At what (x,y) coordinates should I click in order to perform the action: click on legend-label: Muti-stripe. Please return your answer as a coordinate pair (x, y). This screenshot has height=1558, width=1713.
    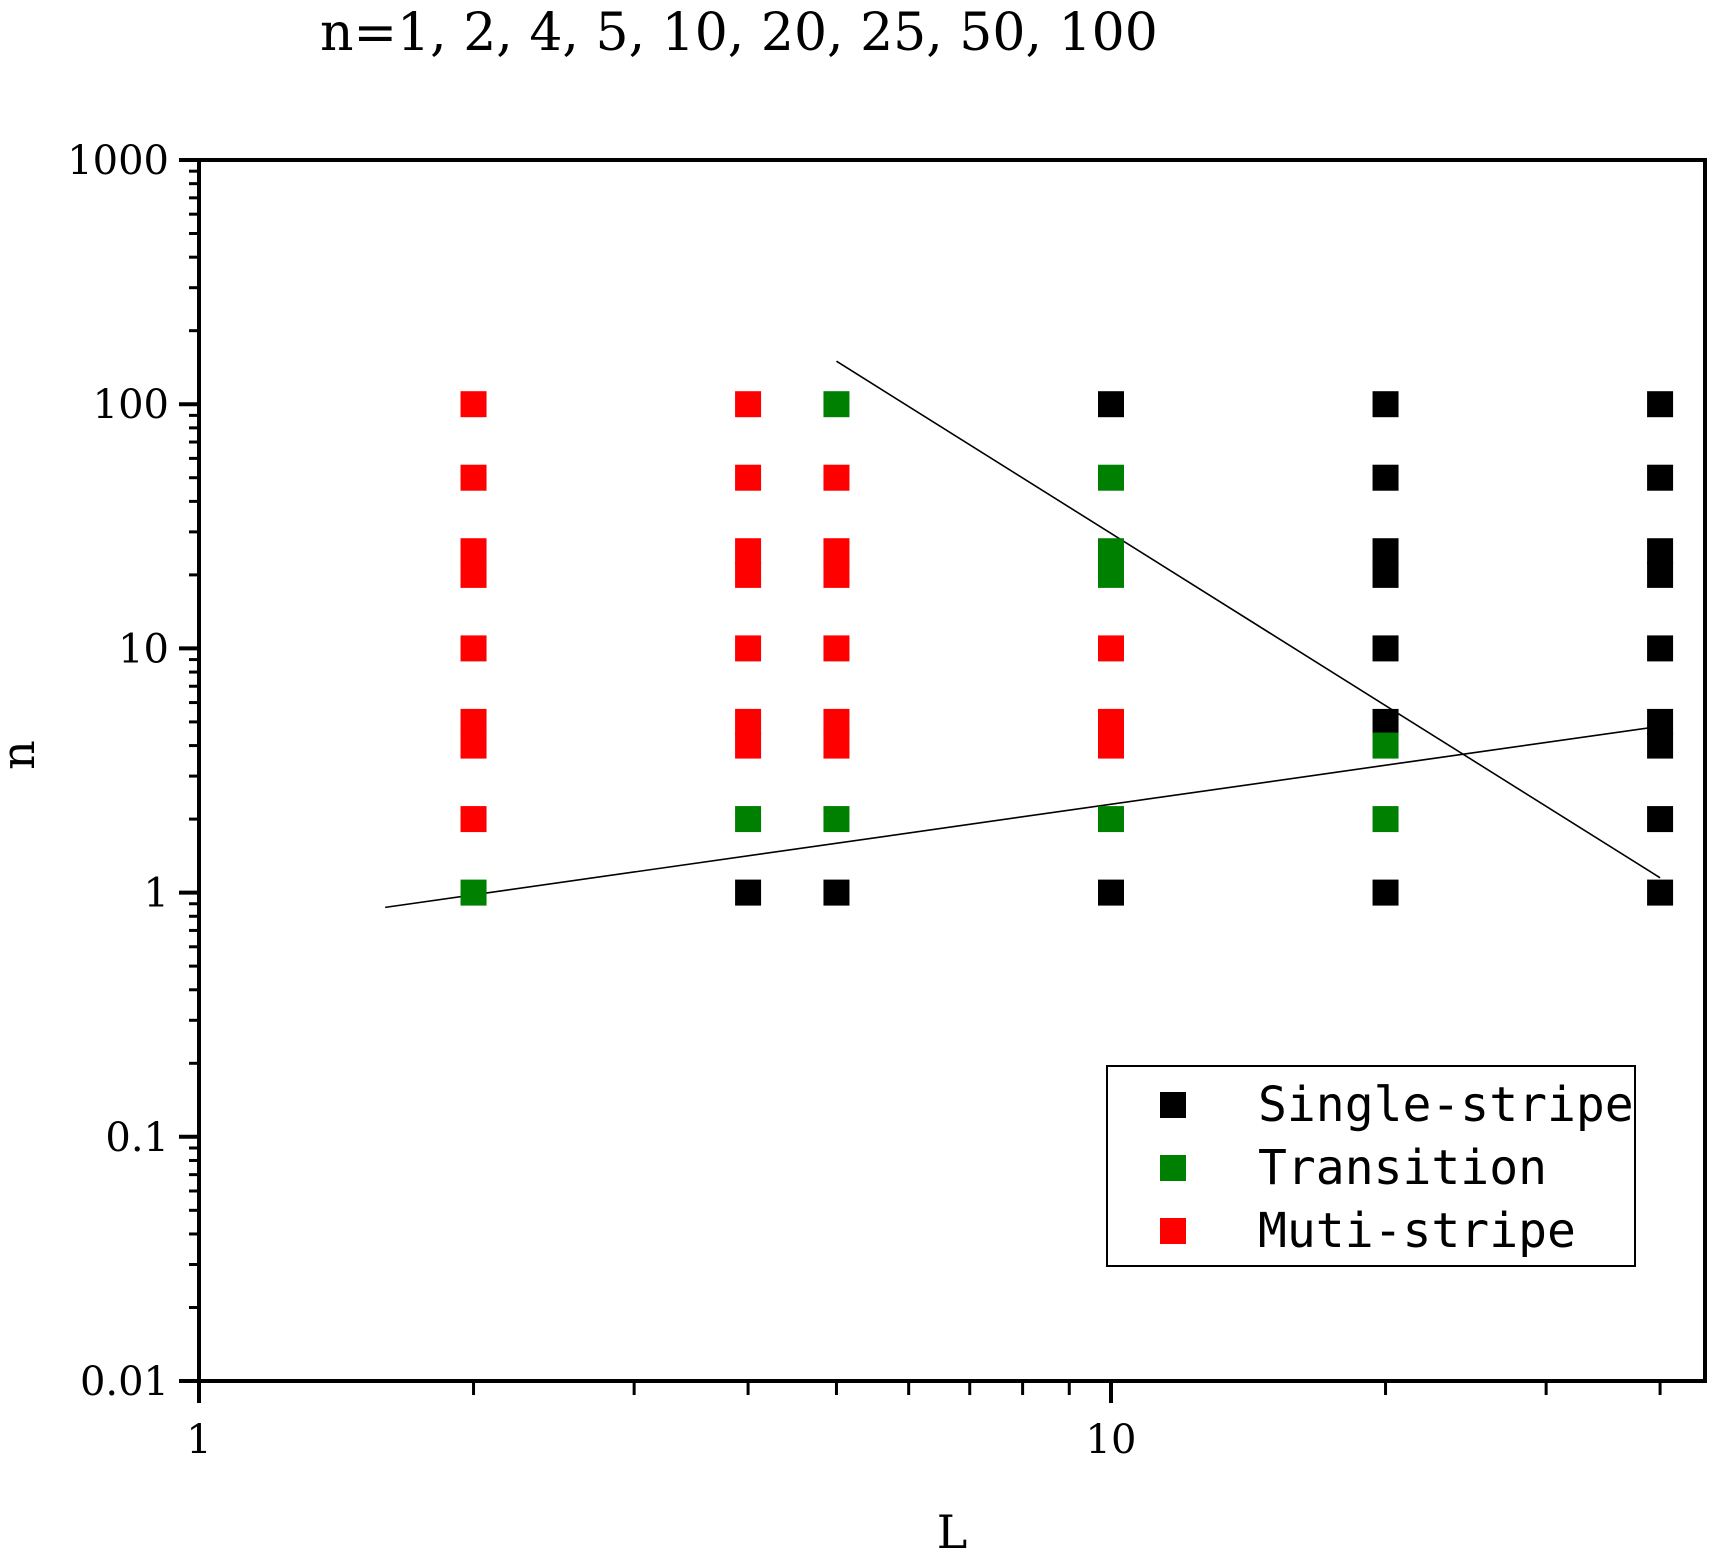
    Looking at the image, I should click on (1417, 1231).